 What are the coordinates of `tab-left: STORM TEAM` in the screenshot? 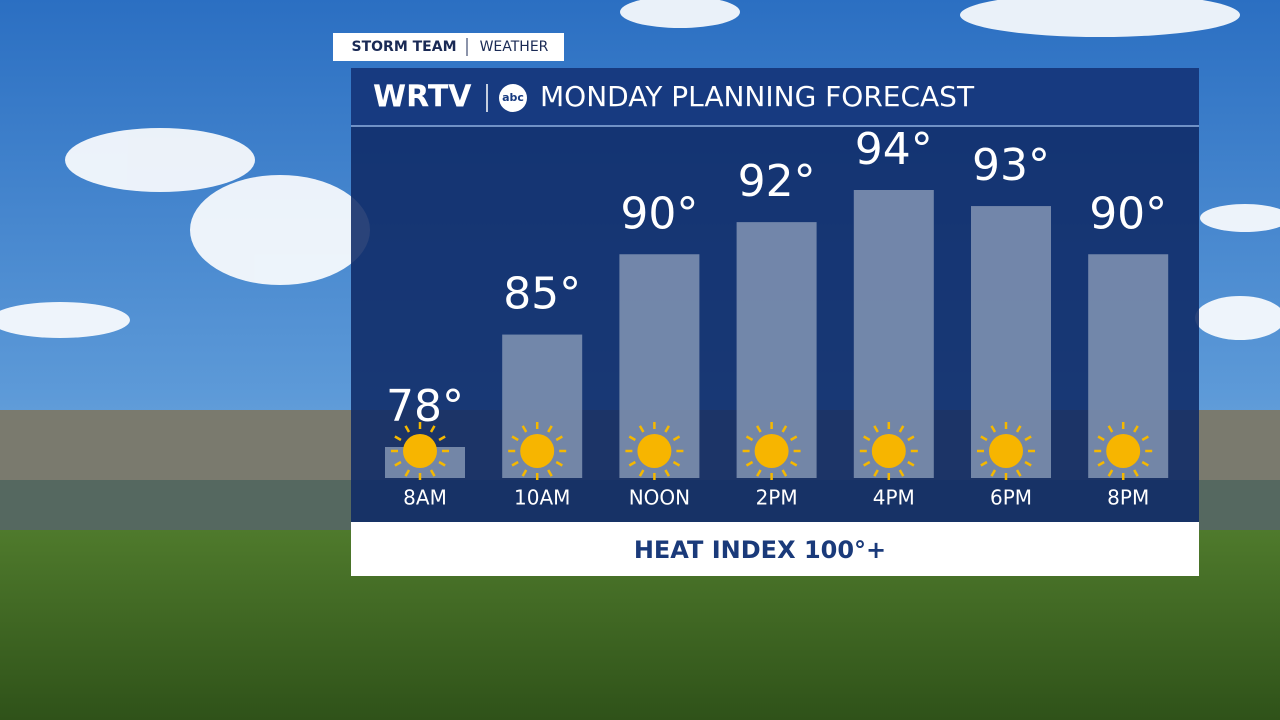 It's located at (404, 47).